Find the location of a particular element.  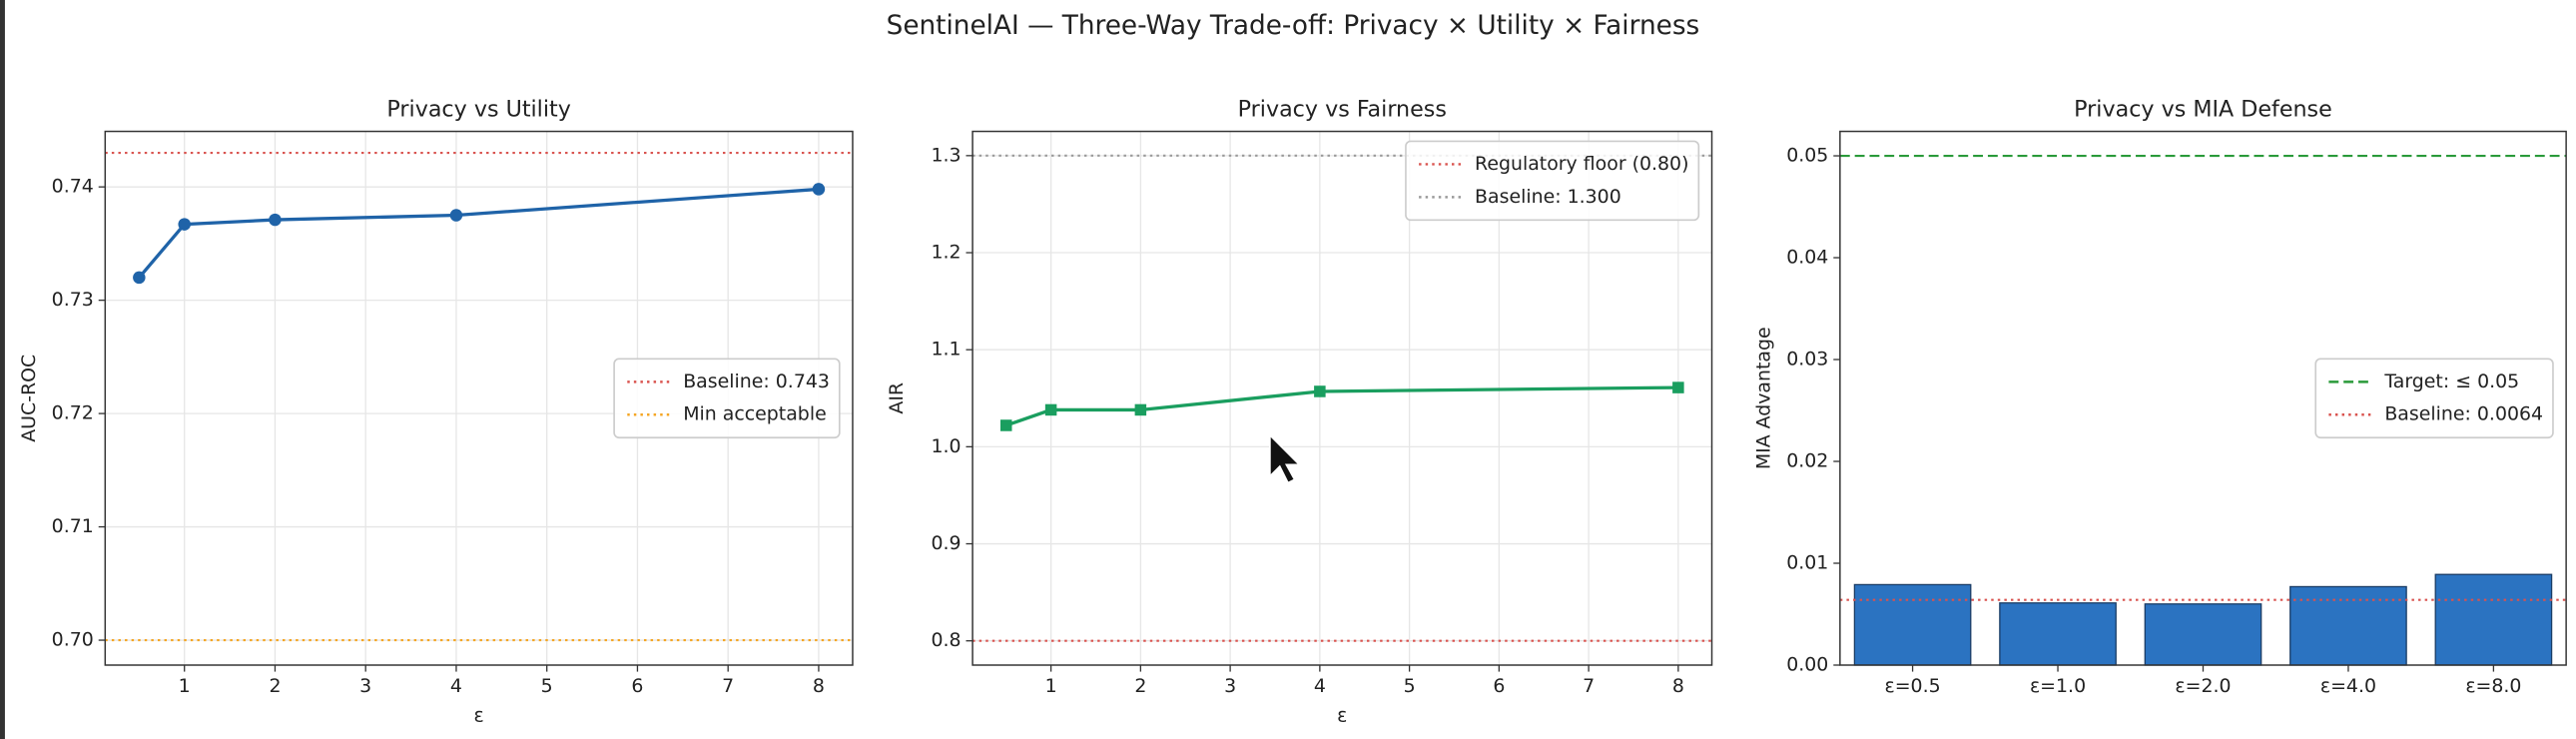

legend: Target: ≤ 0.05 Baseline: 0.0064 is located at coordinates (2434, 398).